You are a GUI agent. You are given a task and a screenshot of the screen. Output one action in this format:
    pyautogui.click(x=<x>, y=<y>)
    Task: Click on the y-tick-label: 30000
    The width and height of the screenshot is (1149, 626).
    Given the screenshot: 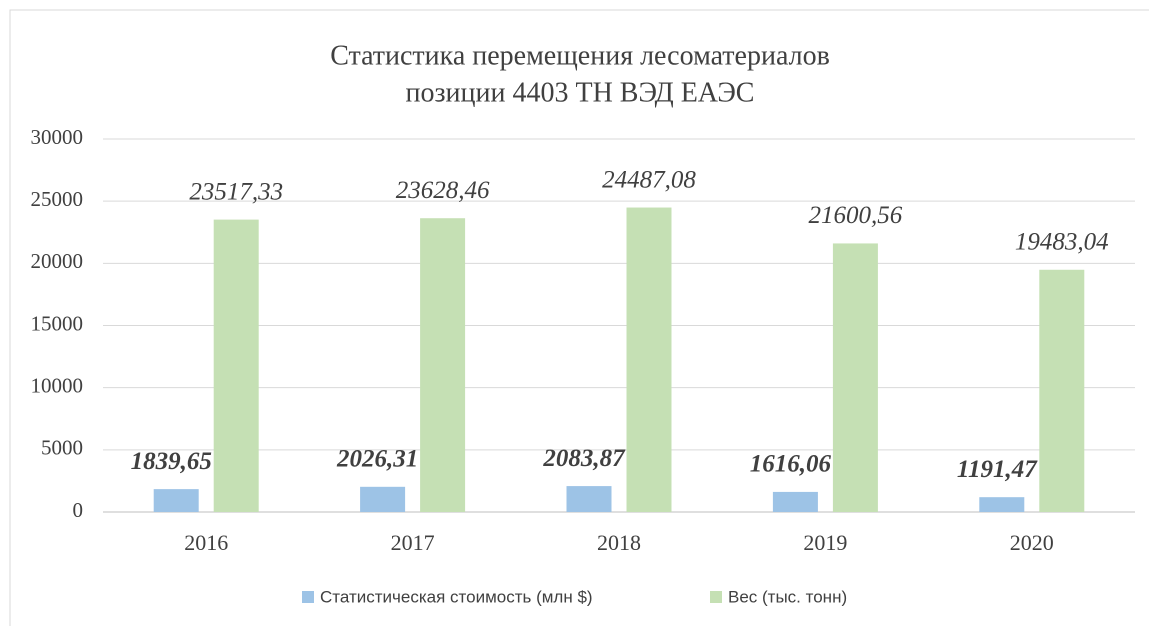 What is the action you would take?
    pyautogui.click(x=57, y=137)
    